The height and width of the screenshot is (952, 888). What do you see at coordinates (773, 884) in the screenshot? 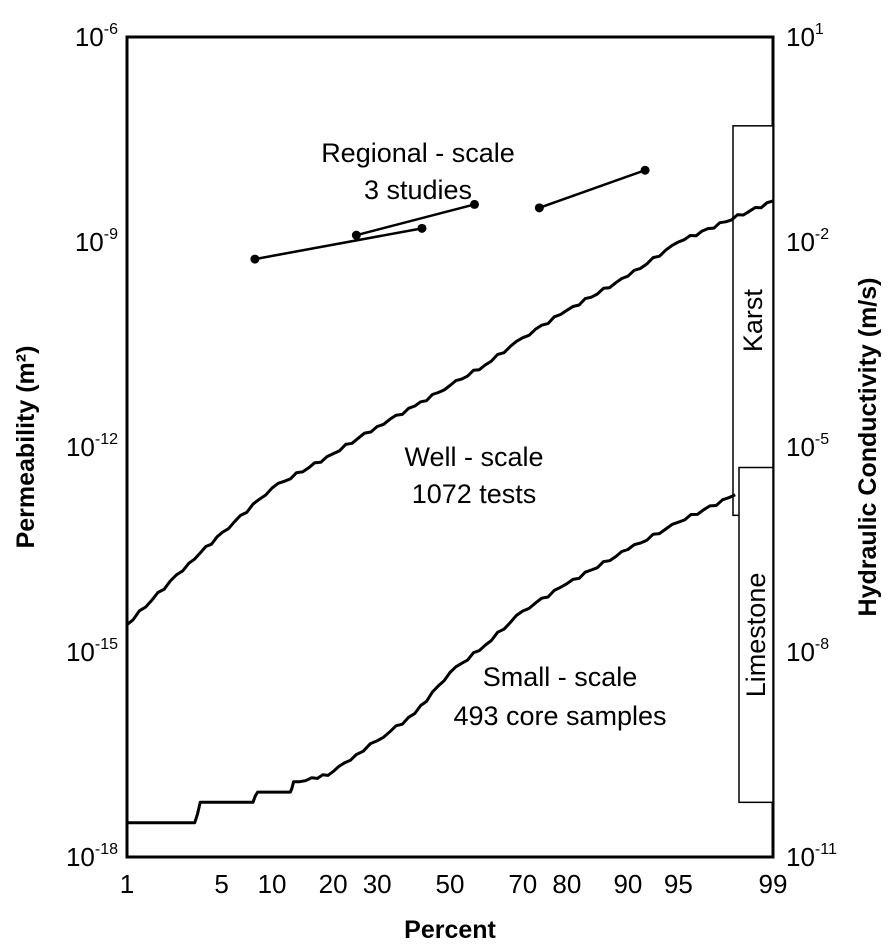
I see `x-tick-label: 99` at bounding box center [773, 884].